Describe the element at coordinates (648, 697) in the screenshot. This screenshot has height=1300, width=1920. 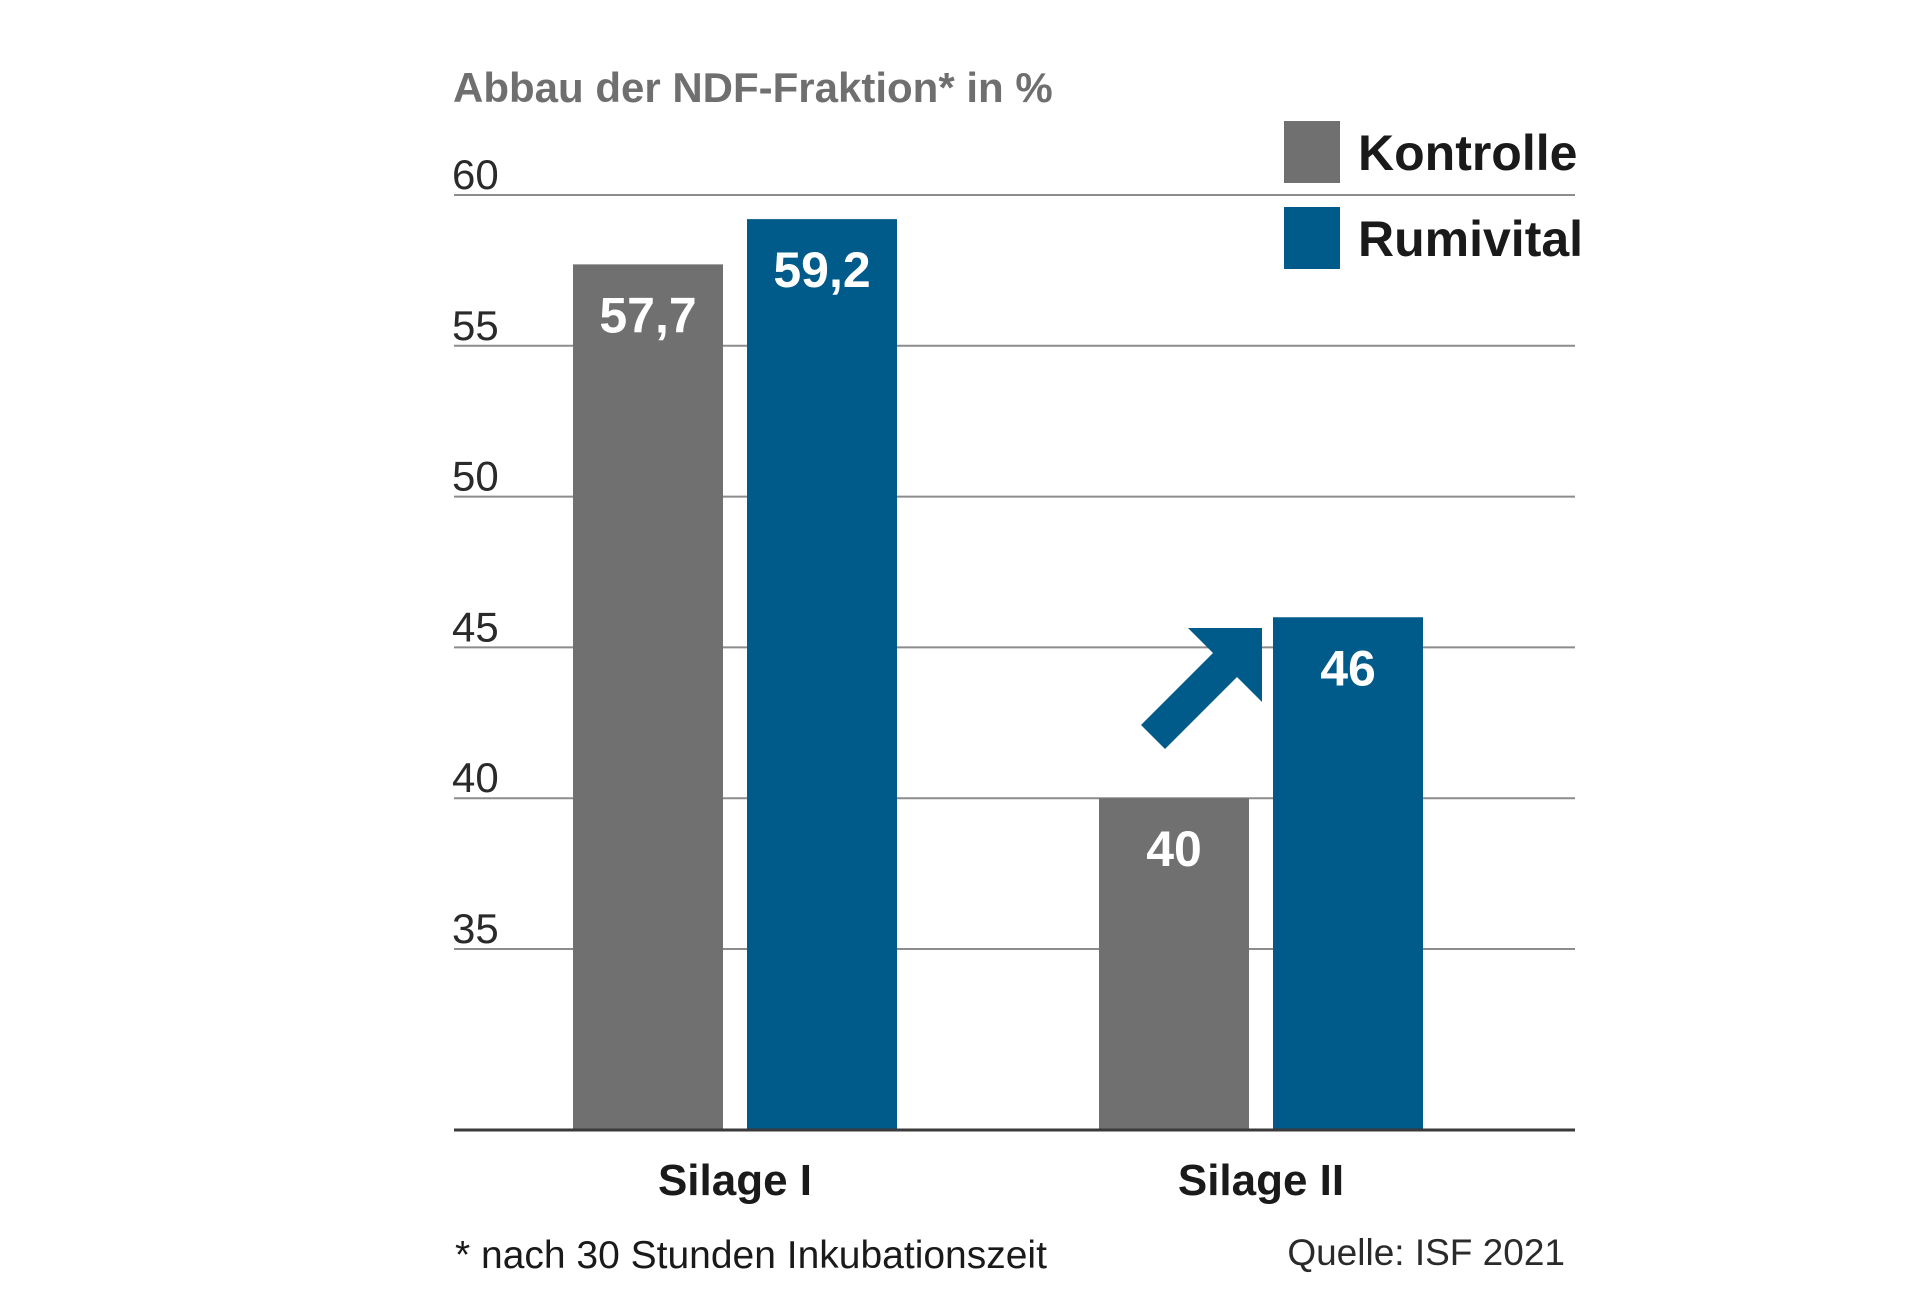
I see `bar-silage-i-kontrolle` at that location.